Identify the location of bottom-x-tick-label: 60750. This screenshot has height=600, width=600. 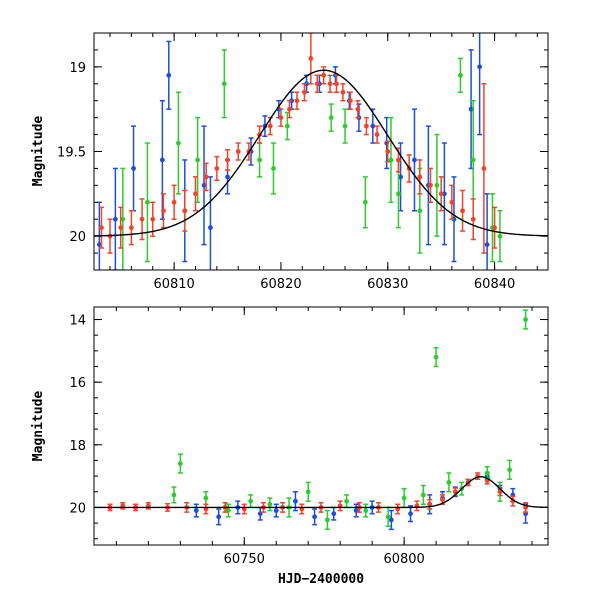
(244, 559).